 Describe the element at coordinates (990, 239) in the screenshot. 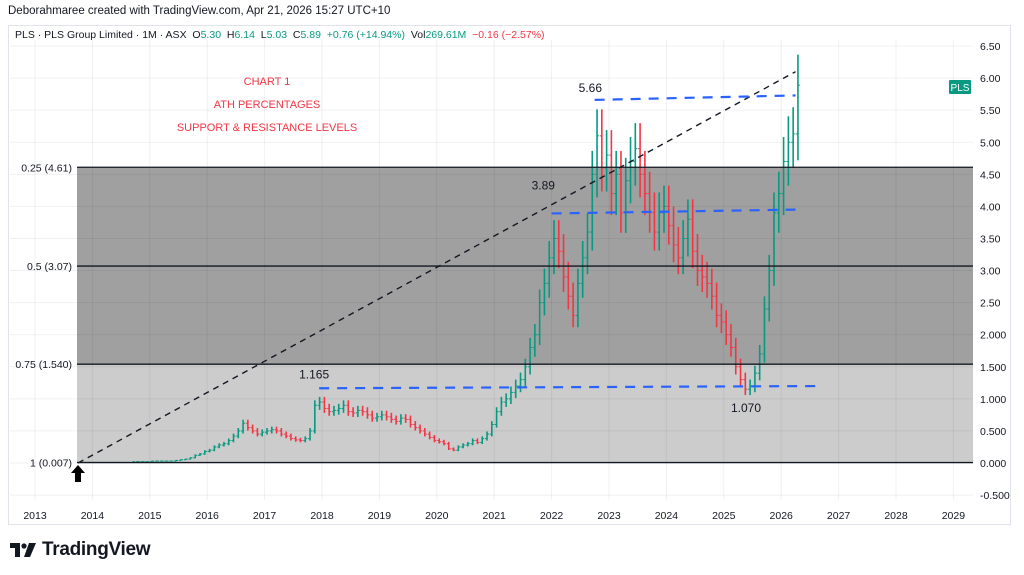

I see `y-tick-label: 3.50` at that location.